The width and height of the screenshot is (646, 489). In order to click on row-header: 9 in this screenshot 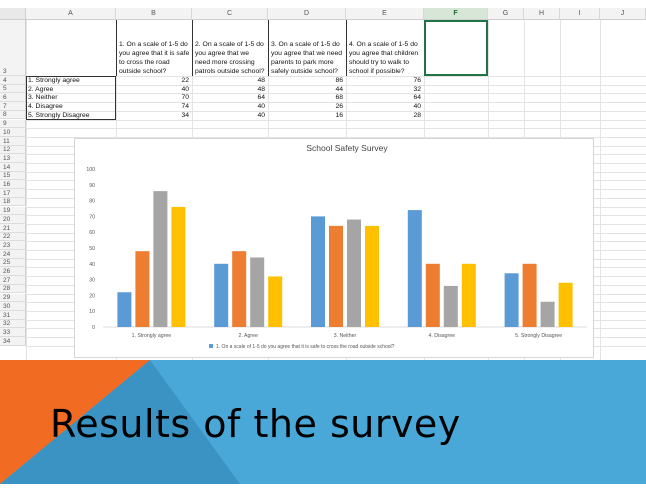, I will do `click(13, 124)`.